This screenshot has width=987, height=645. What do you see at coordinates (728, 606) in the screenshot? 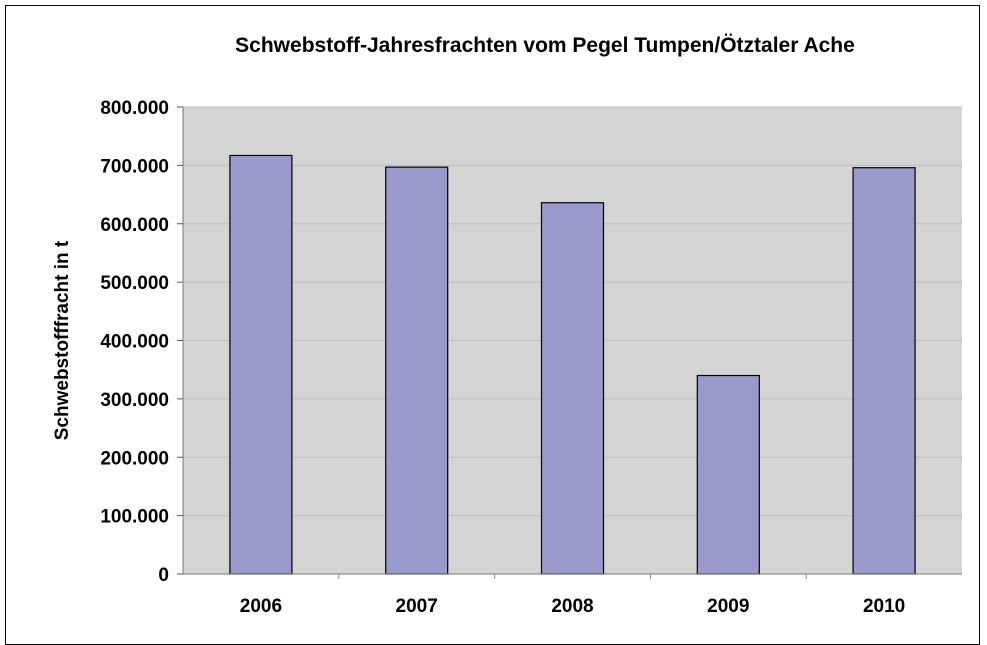
I see `x-tick-label: 2009` at bounding box center [728, 606].